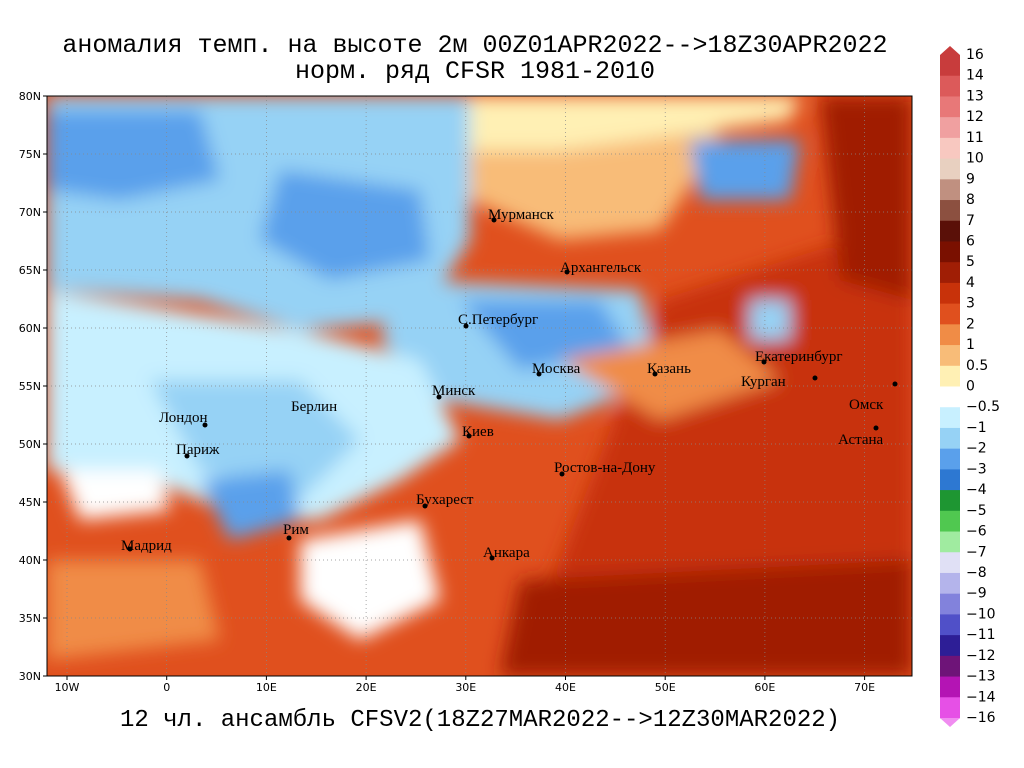 This screenshot has width=1024, height=768. What do you see at coordinates (30, 154) in the screenshot?
I see `y-tick-label: 75N` at bounding box center [30, 154].